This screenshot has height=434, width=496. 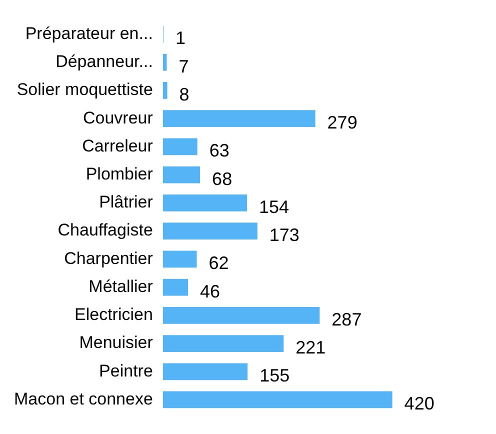 I want to click on y-tick-label: Plâtrier, so click(x=126, y=202).